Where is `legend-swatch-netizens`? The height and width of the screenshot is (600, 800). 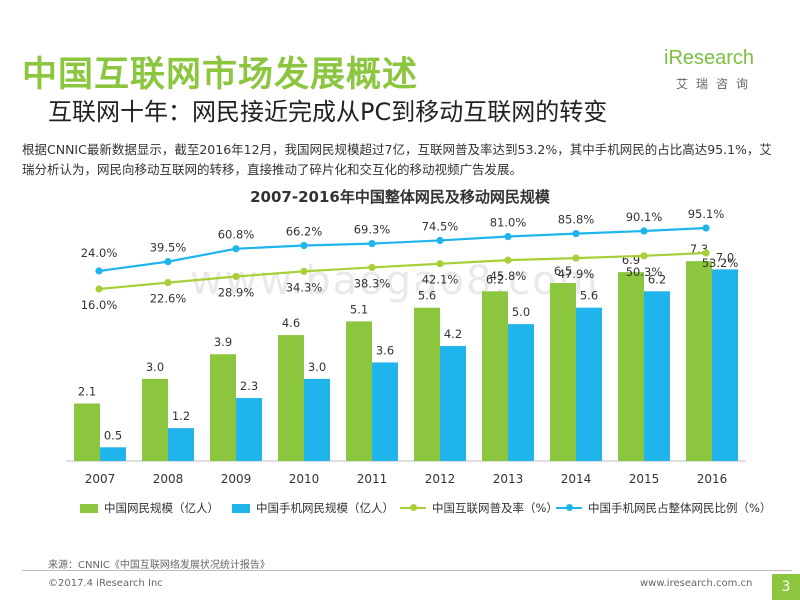 legend-swatch-netizens is located at coordinates (89, 508).